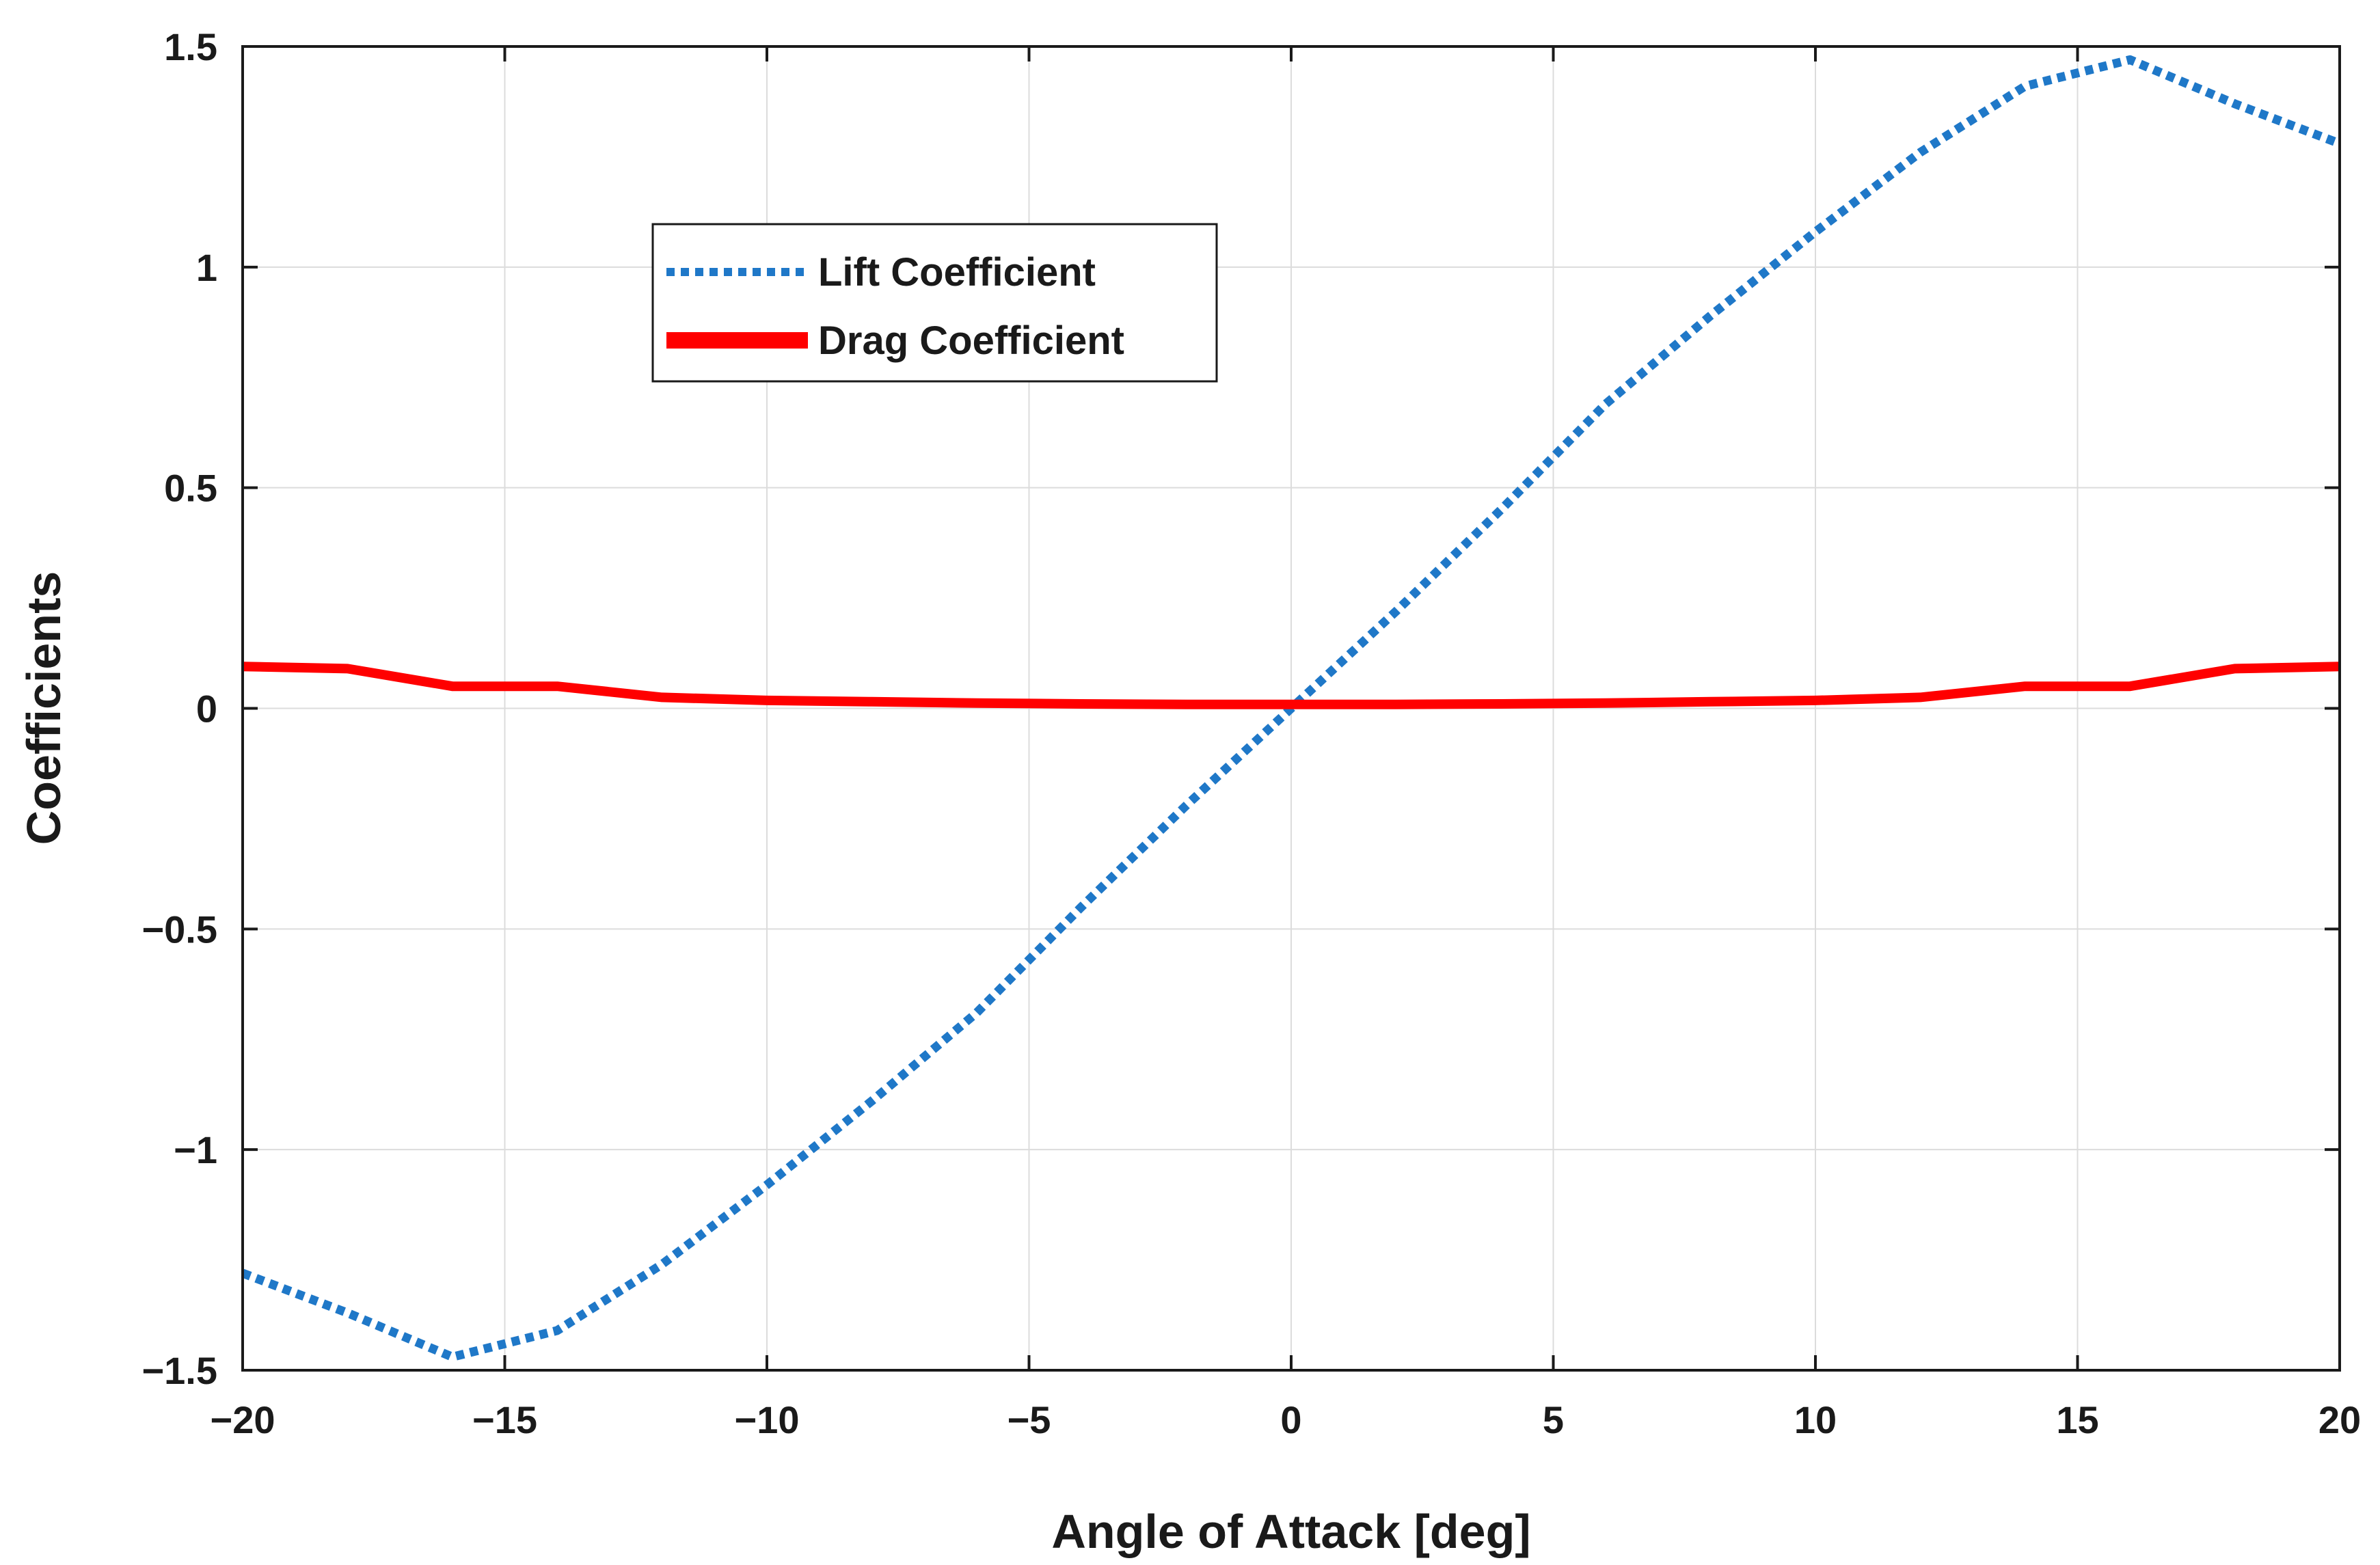 This screenshot has height=1565, width=2380. What do you see at coordinates (2339, 1419) in the screenshot?
I see `x-tick-label: 20` at bounding box center [2339, 1419].